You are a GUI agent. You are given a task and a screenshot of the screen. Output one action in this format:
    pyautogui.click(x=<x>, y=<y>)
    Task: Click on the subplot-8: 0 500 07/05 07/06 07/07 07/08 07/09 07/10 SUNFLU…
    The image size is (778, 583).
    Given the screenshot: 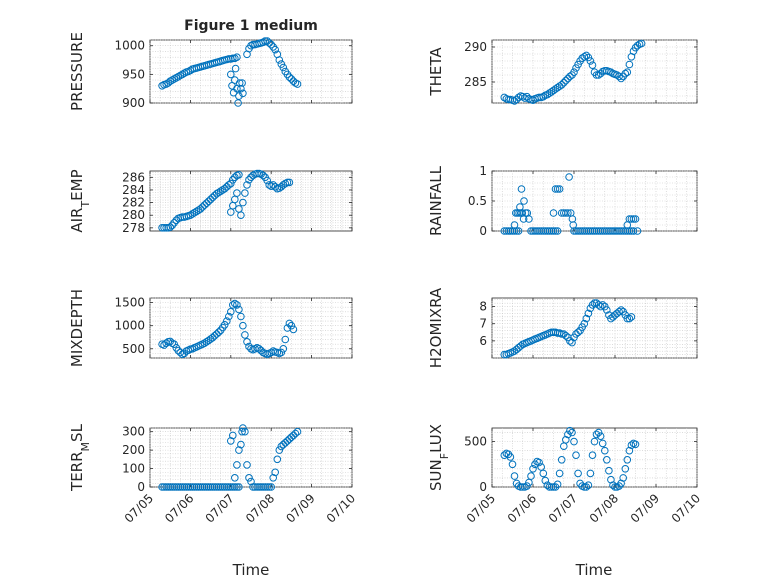 What is the action you would take?
    pyautogui.click(x=565, y=475)
    